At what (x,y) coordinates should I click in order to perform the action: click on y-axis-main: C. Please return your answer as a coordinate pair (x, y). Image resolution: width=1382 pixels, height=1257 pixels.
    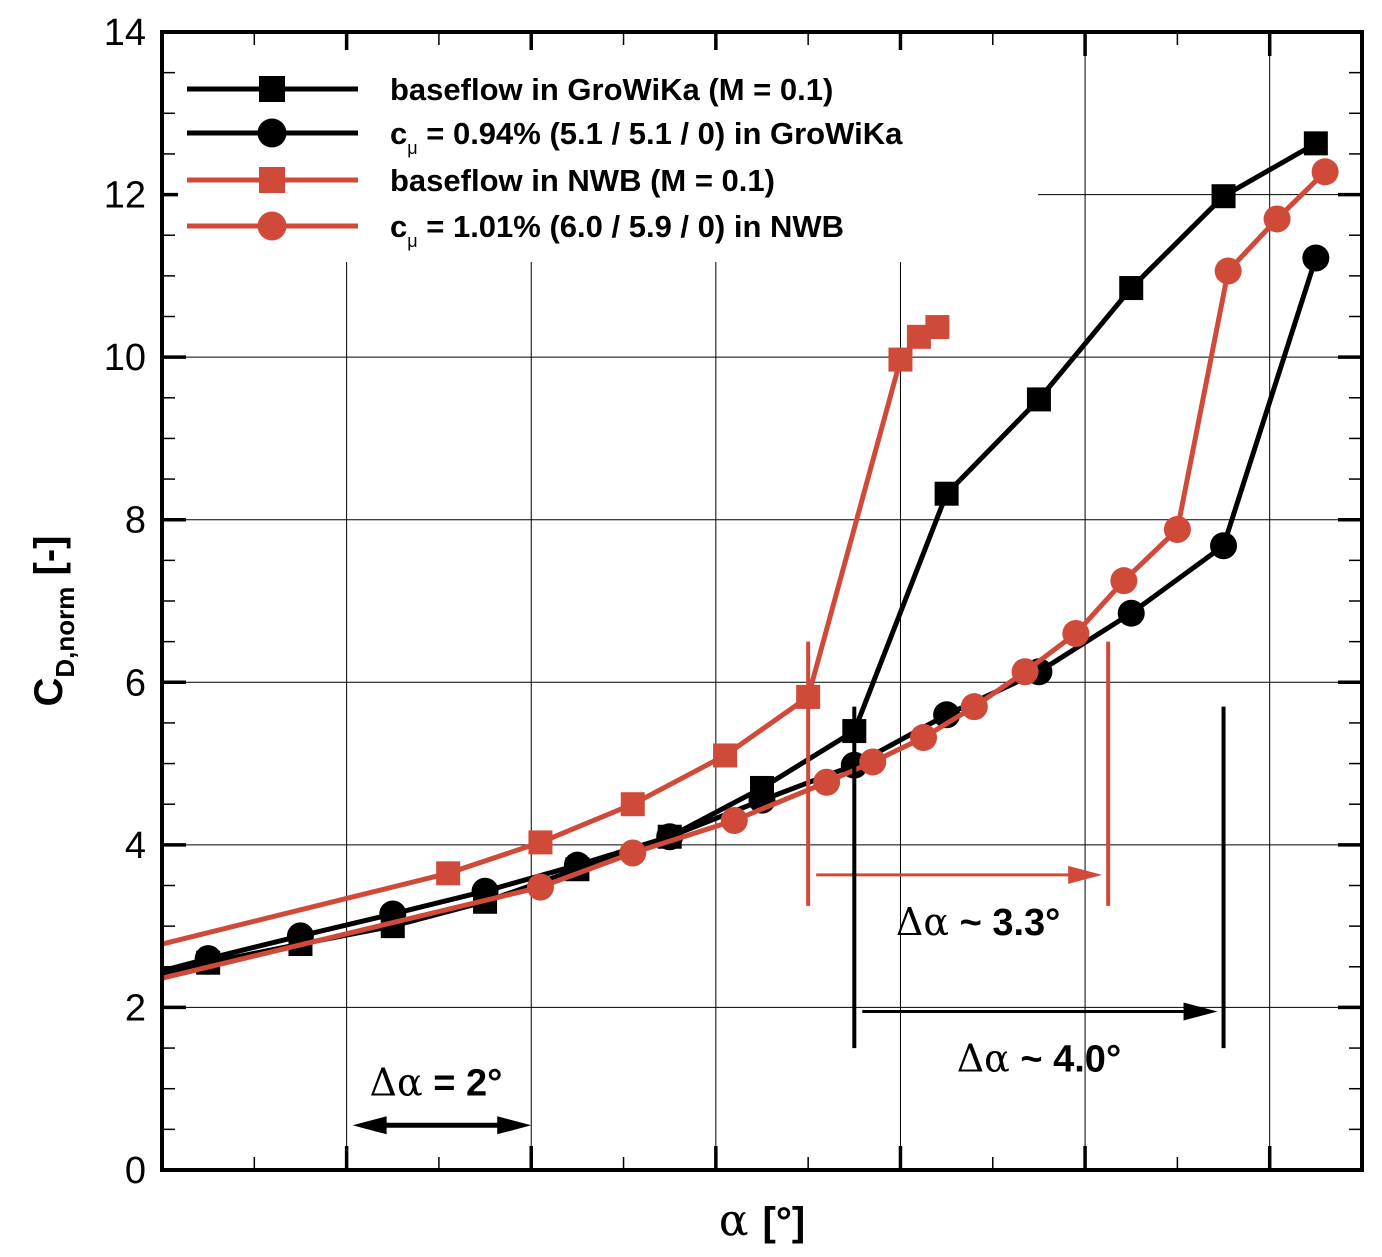
    Looking at the image, I should click on (49, 692).